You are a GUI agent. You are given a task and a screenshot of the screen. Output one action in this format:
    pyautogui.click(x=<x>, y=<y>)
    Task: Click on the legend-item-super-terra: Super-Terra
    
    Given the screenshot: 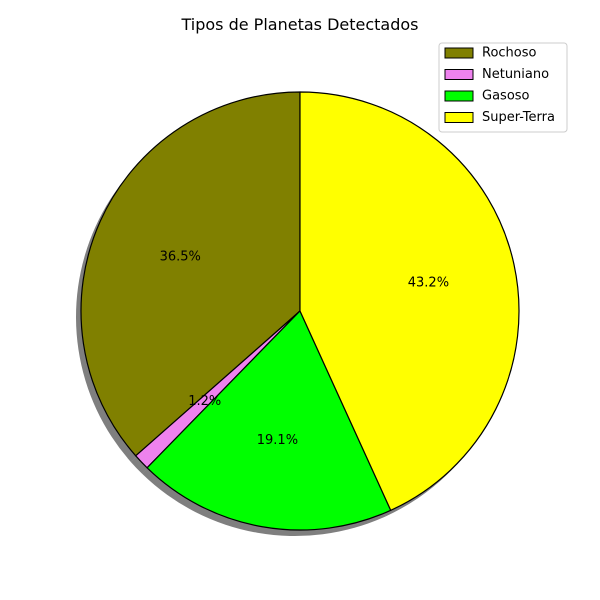 What is the action you would take?
    pyautogui.click(x=499, y=117)
    